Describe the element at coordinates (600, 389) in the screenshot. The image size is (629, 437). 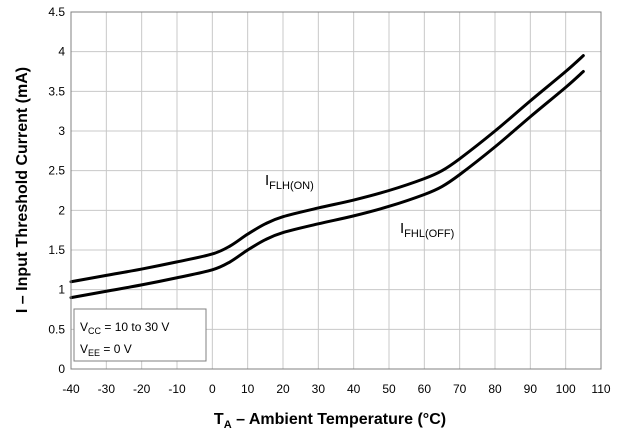
I see `x-tick-label: 110` at that location.